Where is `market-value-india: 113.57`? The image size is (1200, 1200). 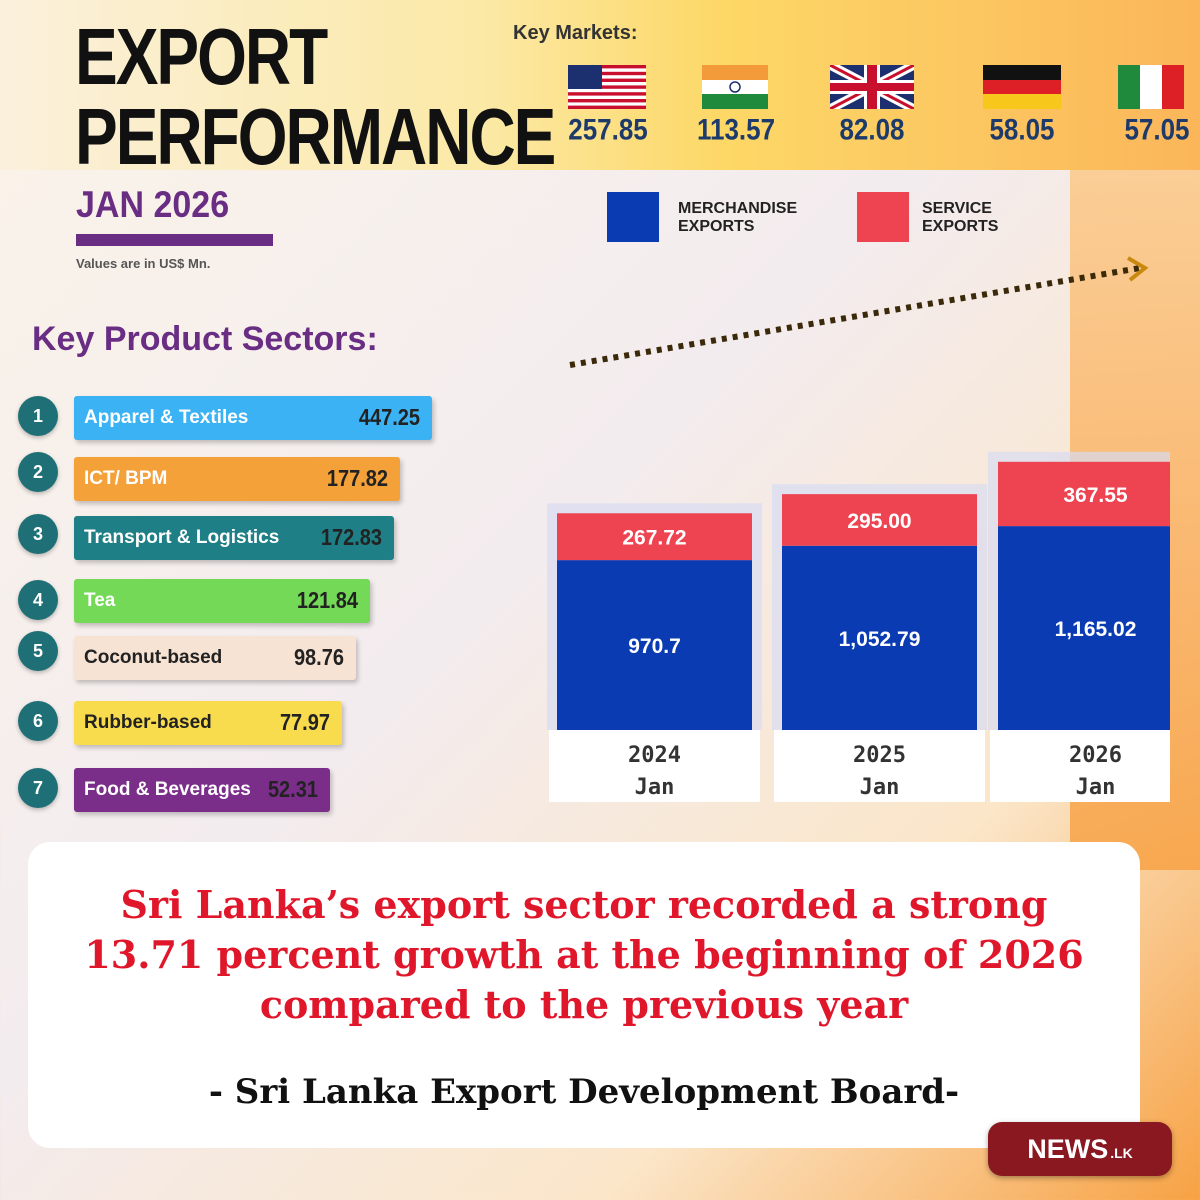 market-value-india: 113.57 is located at coordinates (736, 129).